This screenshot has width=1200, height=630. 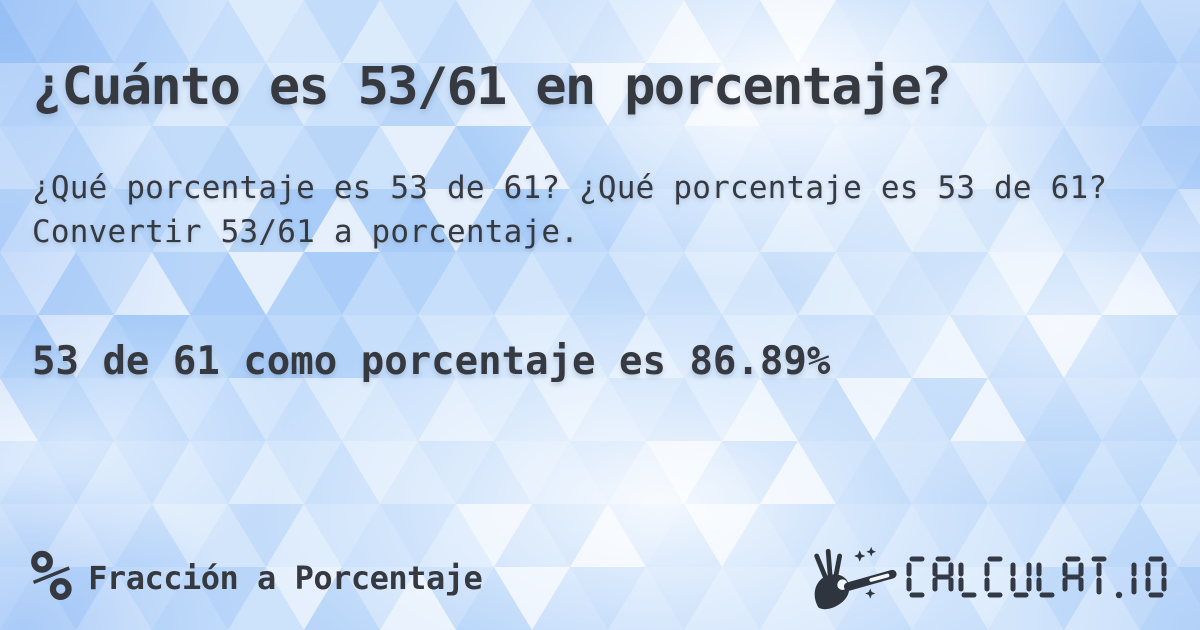 I want to click on category-badge: % Fracción a Porcentaje, so click(x=256, y=576).